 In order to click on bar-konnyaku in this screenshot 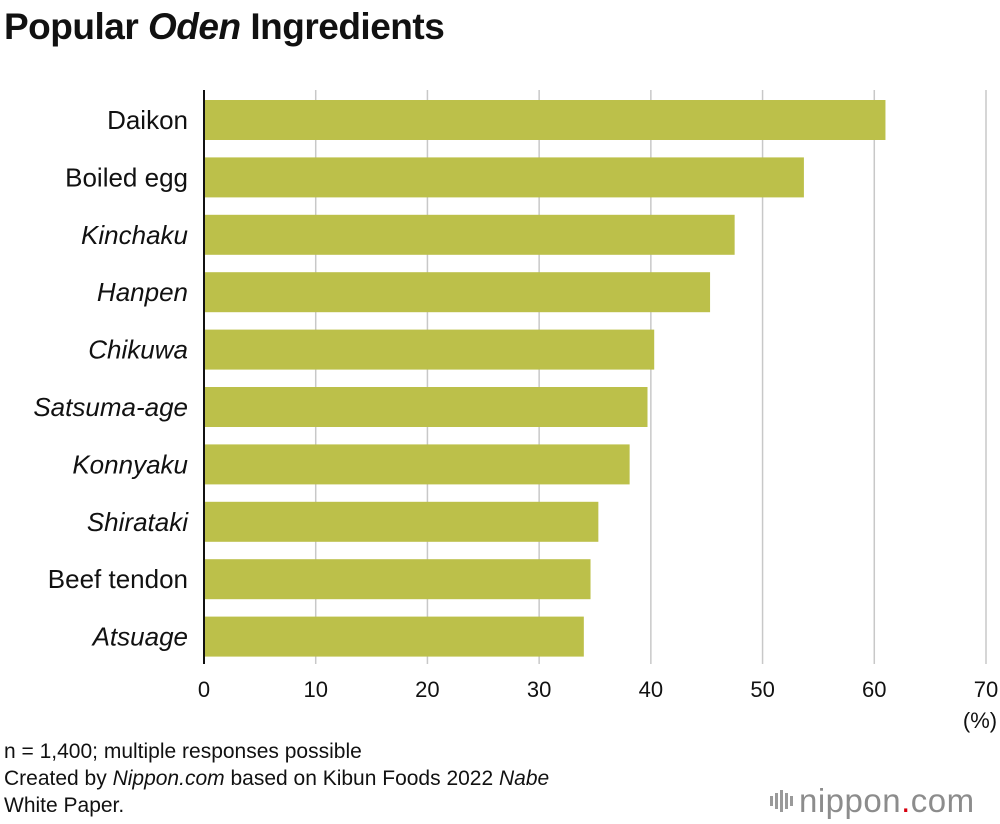, I will do `click(417, 464)`.